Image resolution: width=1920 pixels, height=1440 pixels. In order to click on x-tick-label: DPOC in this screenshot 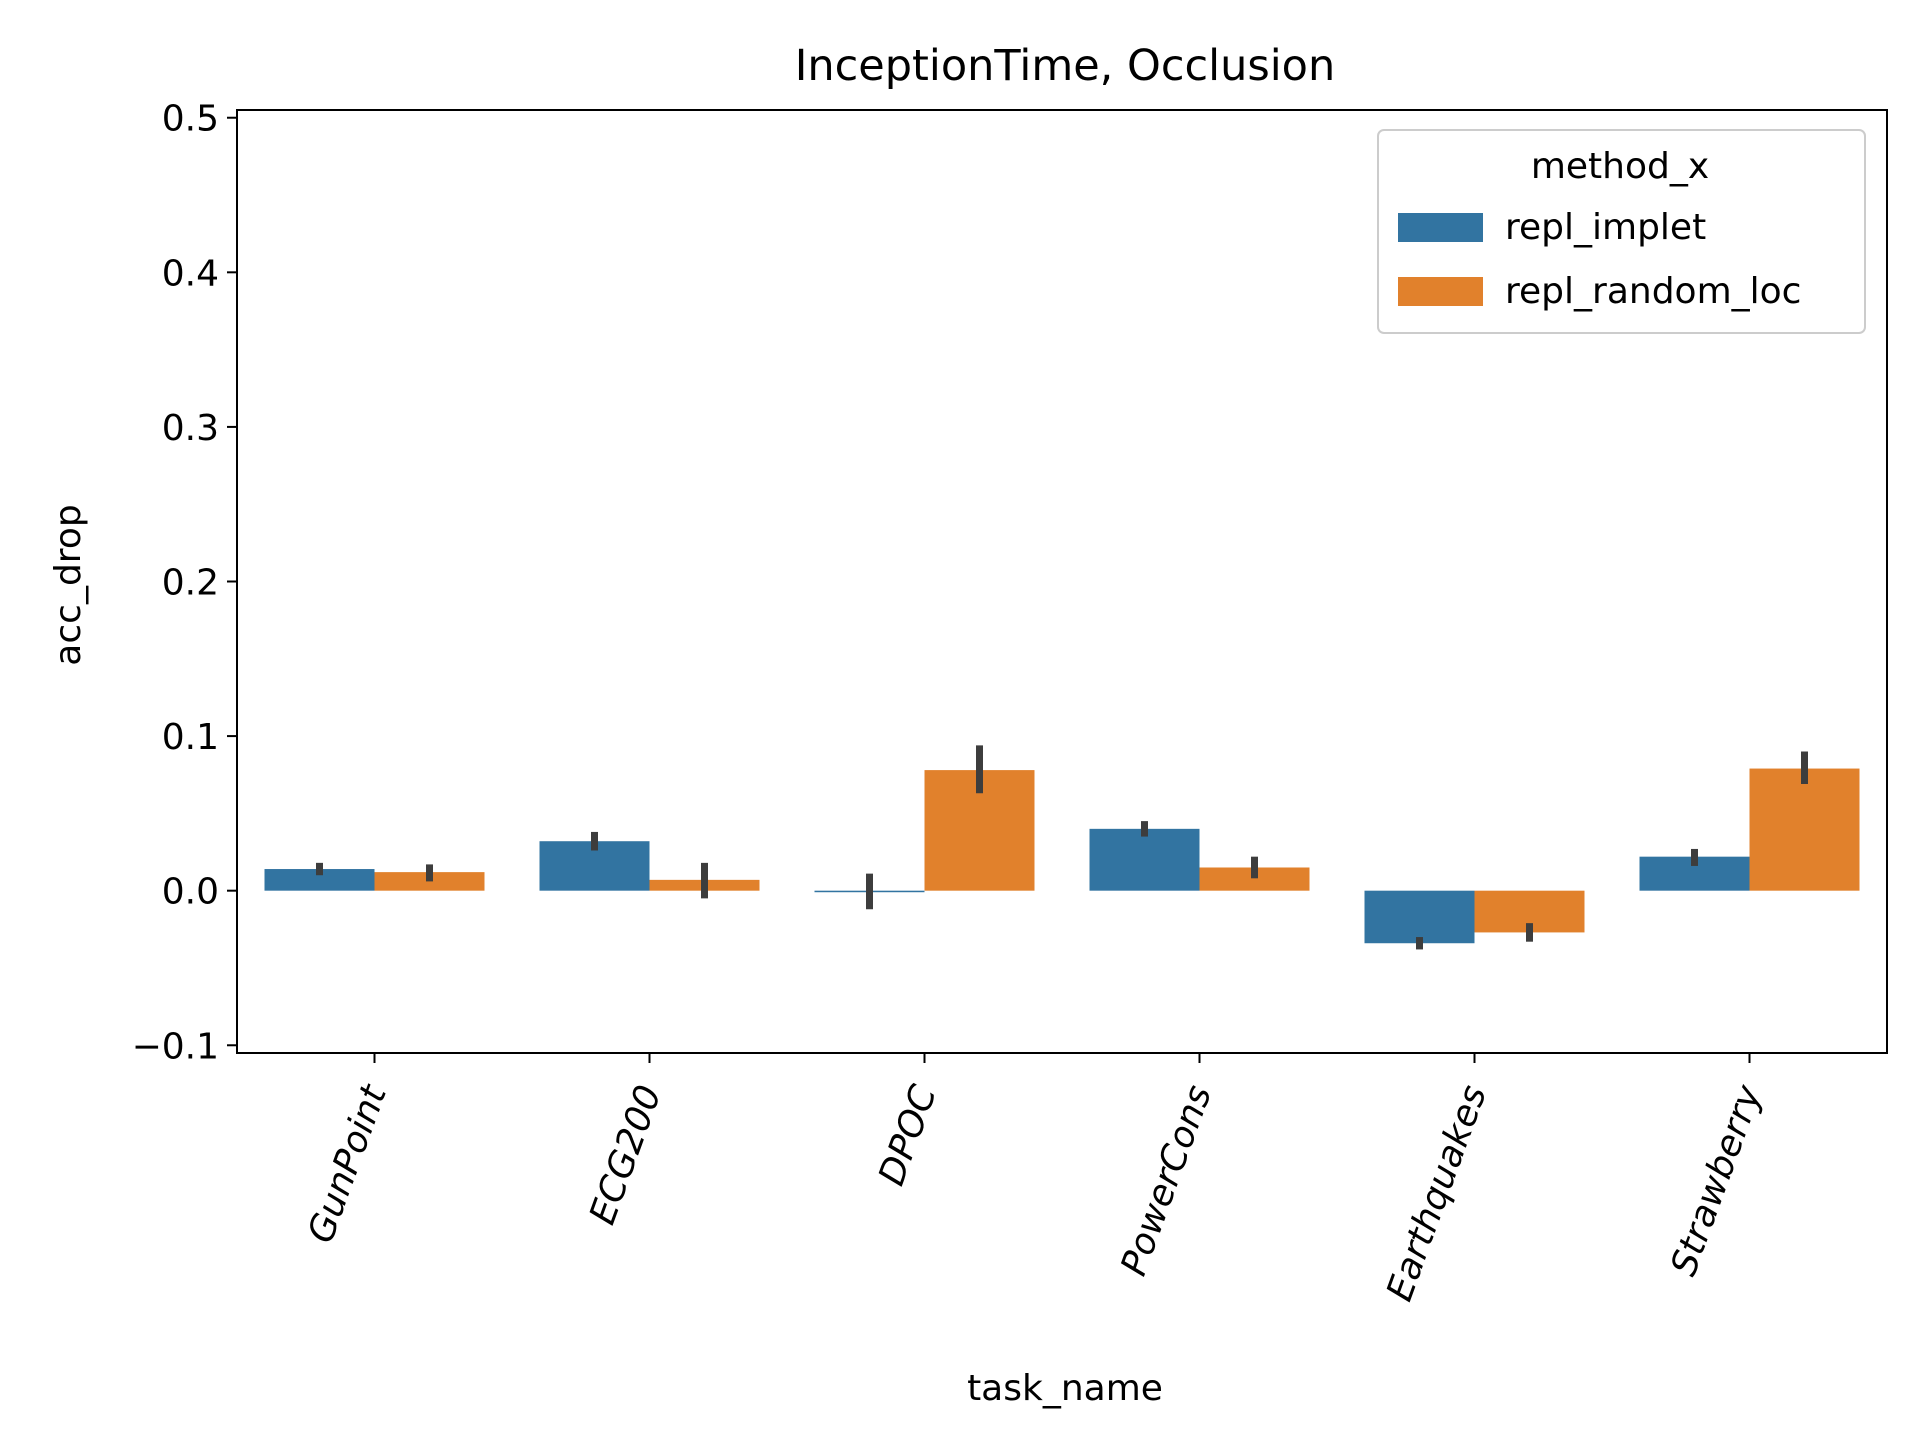, I will do `click(908, 1135)`.